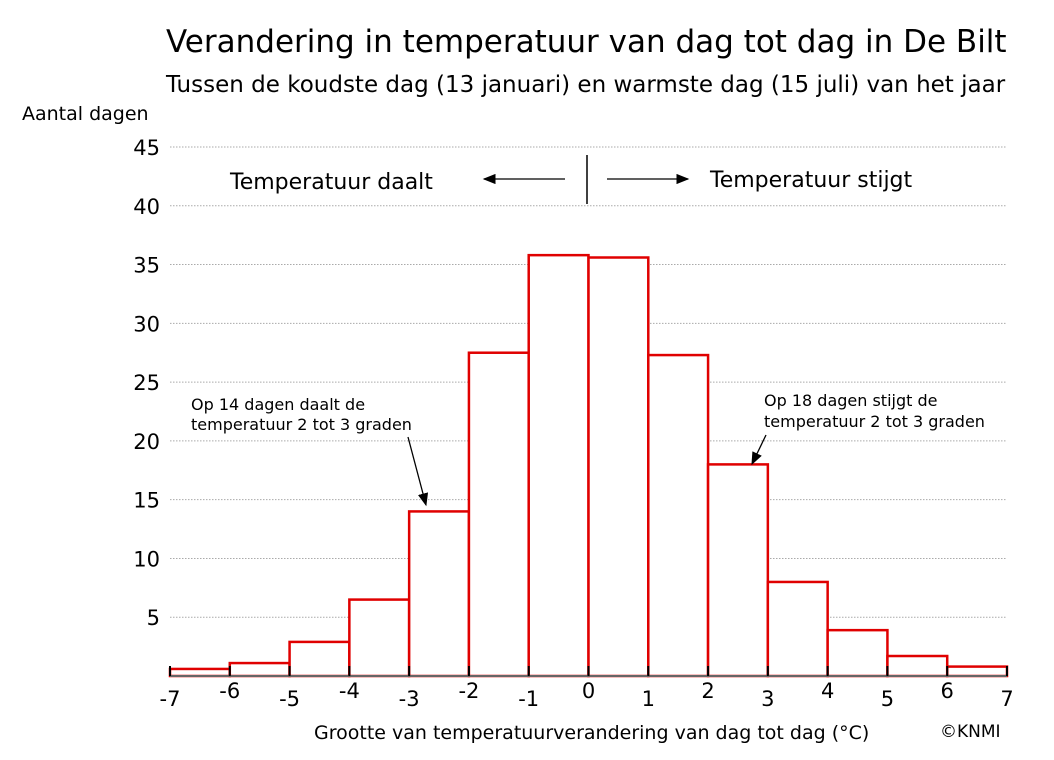 Image resolution: width=1054 pixels, height=760 pixels. What do you see at coordinates (759, 450) in the screenshot?
I see `annotation-right-arrow` at bounding box center [759, 450].